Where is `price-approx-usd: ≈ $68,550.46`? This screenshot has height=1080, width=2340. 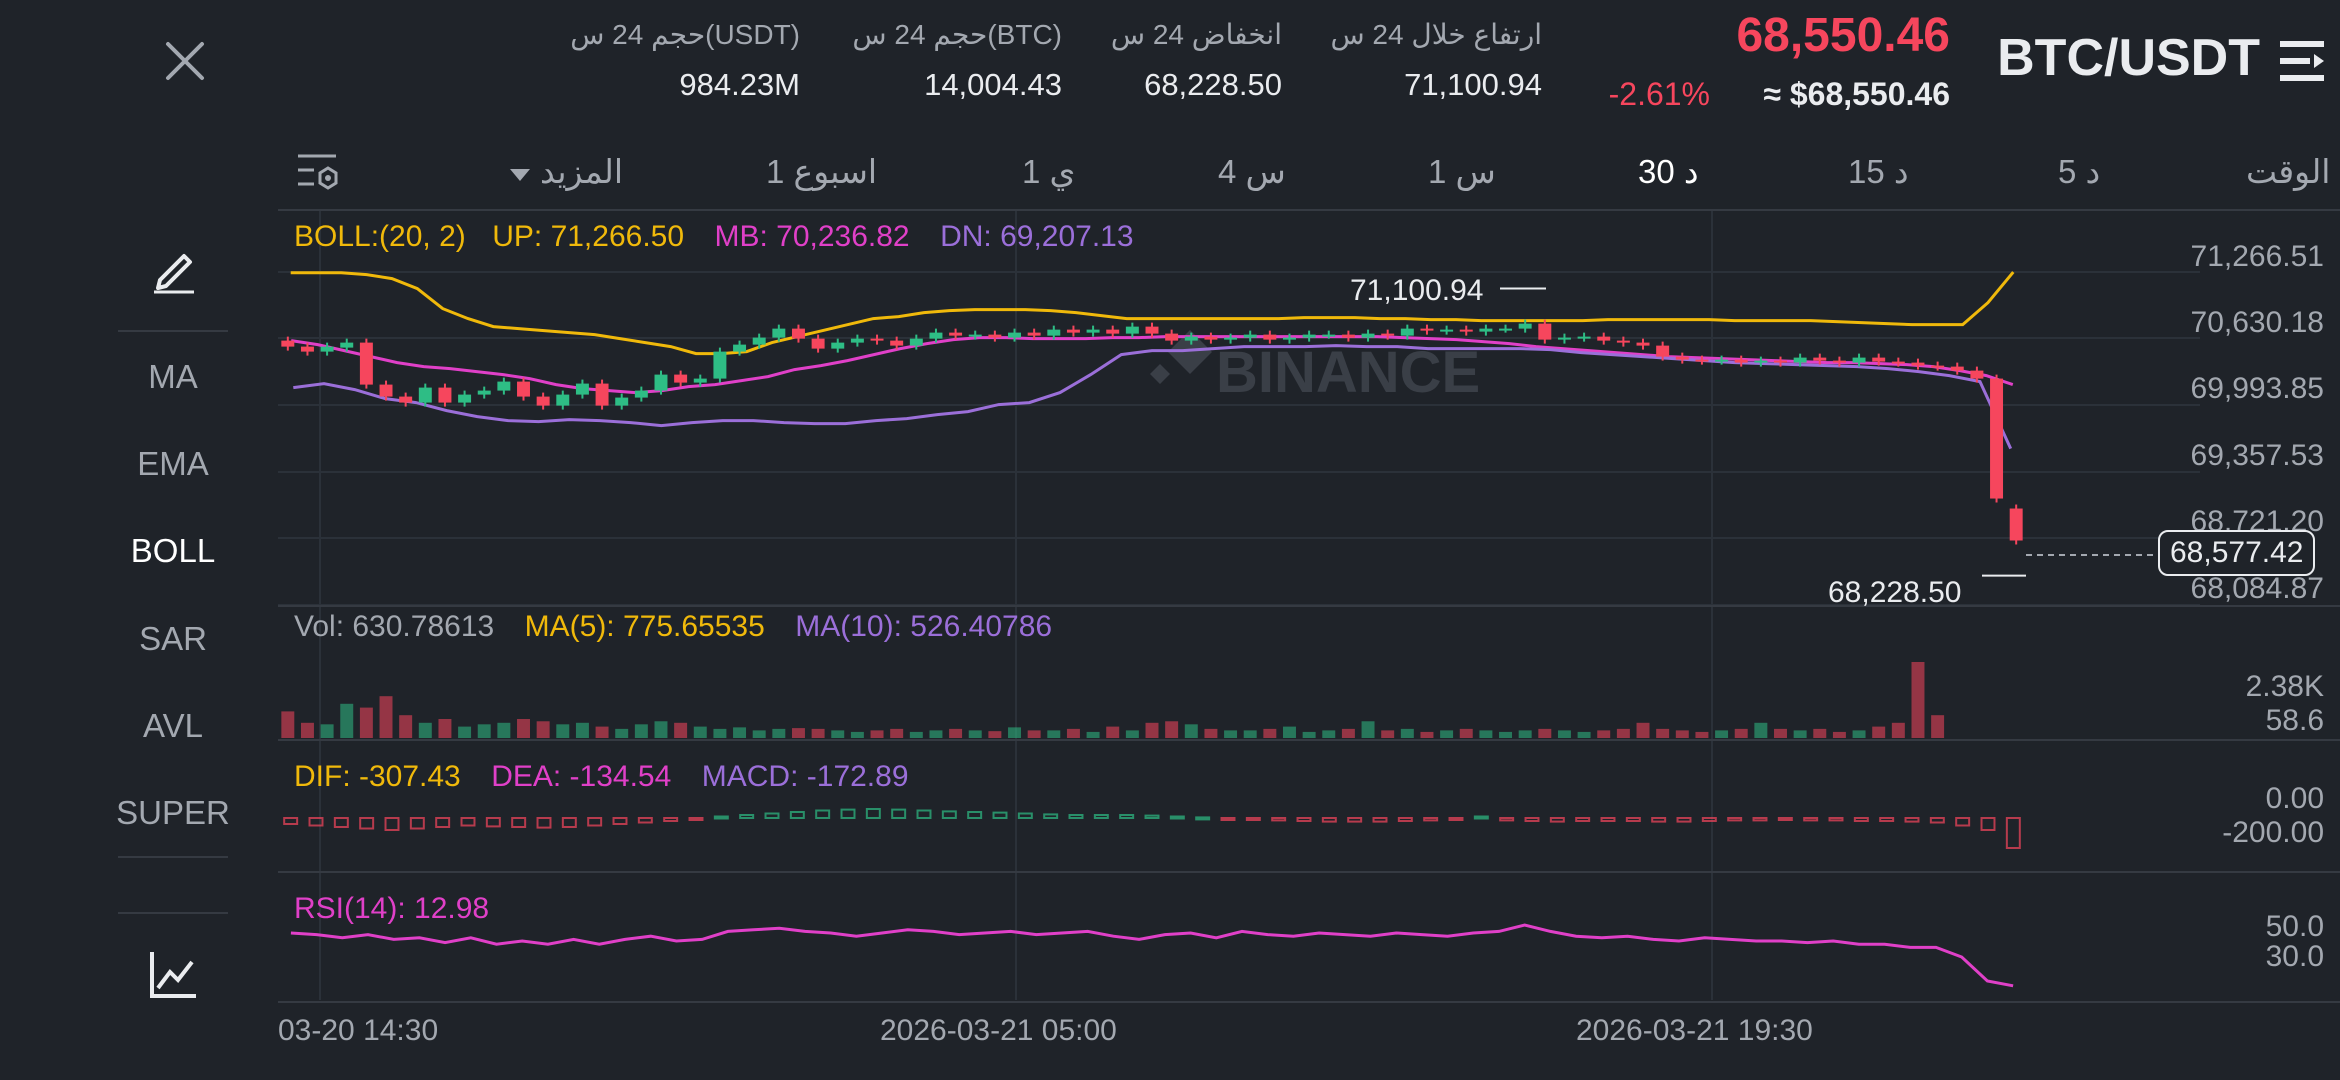
price-approx-usd: ≈ $68,550.46 is located at coordinates (1856, 94).